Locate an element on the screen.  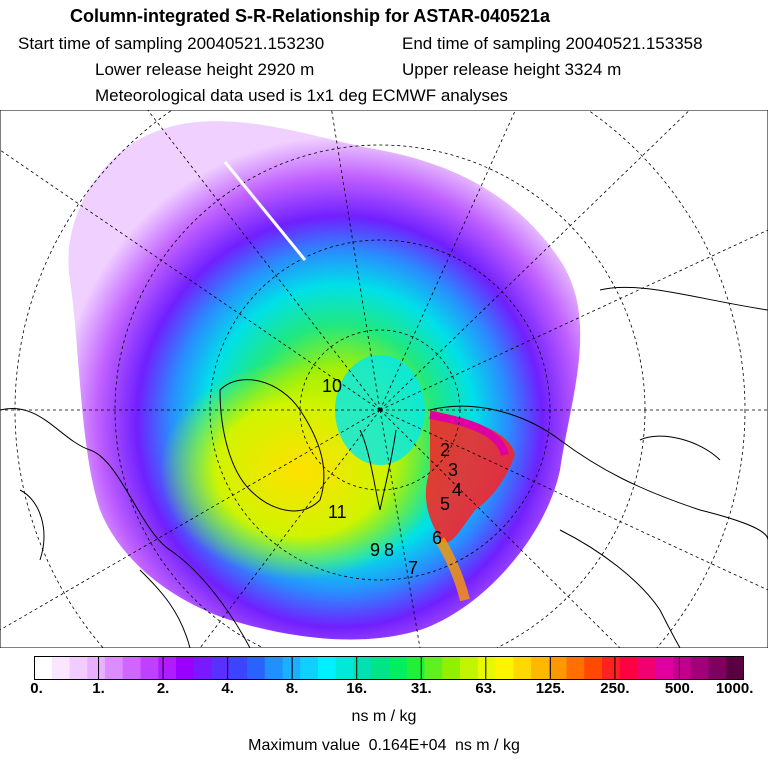
colorbar-tick-label: 500. is located at coordinates (679, 688).